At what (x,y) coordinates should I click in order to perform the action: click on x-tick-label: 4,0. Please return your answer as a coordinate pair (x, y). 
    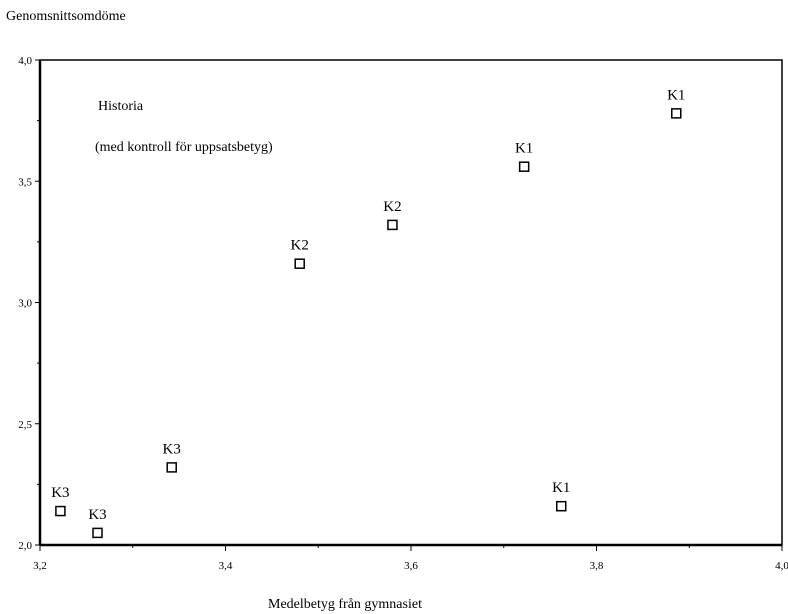
    Looking at the image, I should click on (781, 566).